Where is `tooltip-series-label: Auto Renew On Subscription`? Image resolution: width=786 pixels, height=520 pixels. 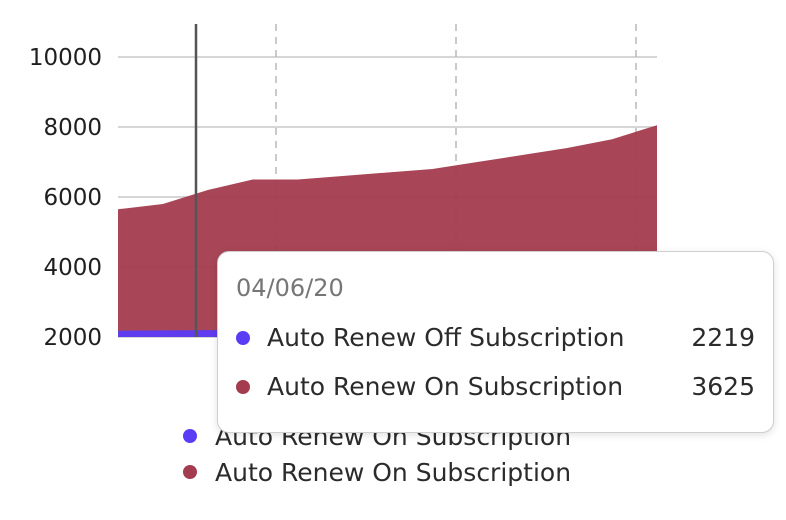 tooltip-series-label: Auto Renew On Subscription is located at coordinates (445, 386).